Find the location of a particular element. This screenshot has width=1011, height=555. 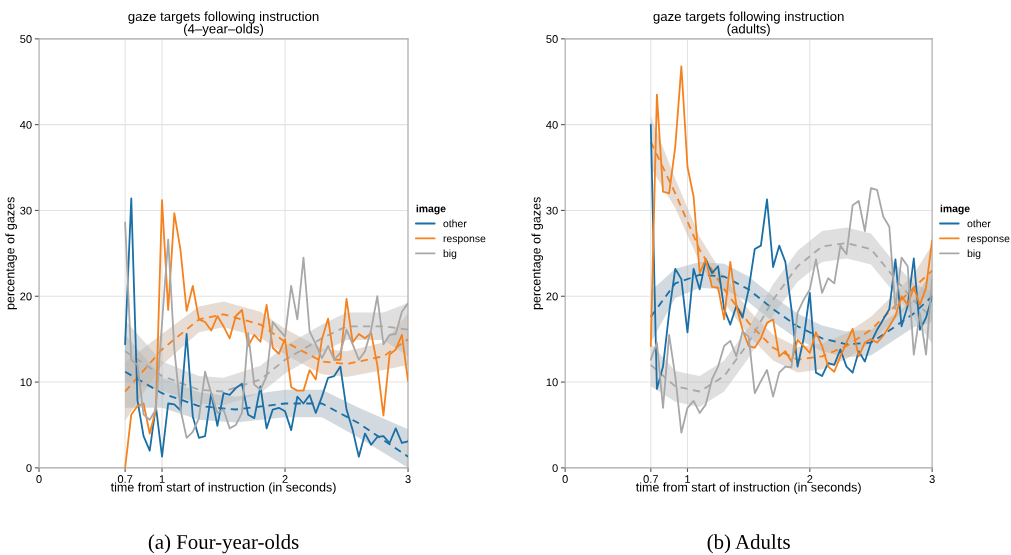

chart-title: gaze targets following instruction (4–year–olds) is located at coordinates (223, 24).